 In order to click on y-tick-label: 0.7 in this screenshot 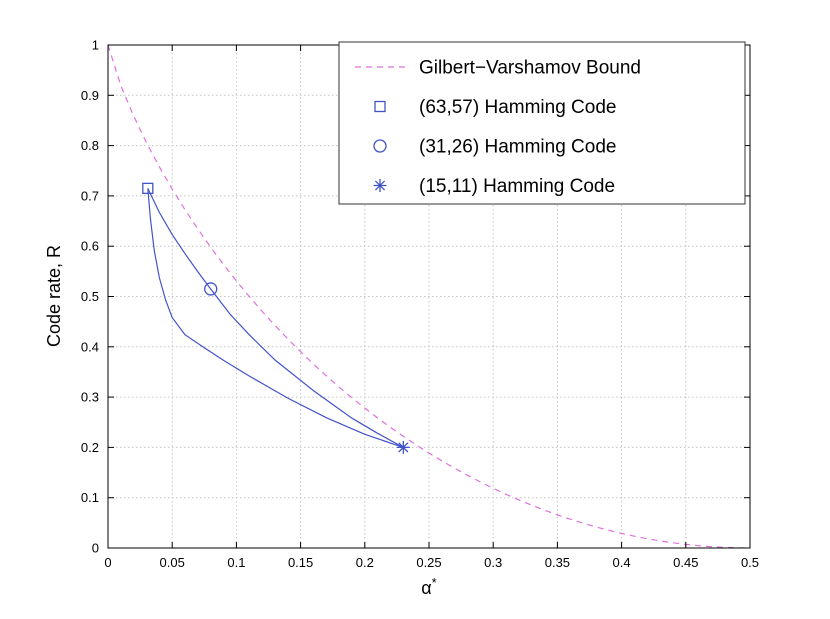, I will do `click(90, 195)`.